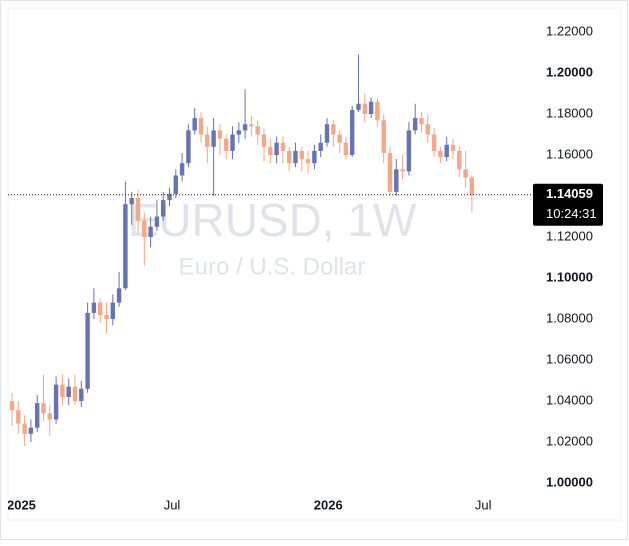 The height and width of the screenshot is (546, 629). I want to click on y-tick-label: 1.10000, so click(569, 276).